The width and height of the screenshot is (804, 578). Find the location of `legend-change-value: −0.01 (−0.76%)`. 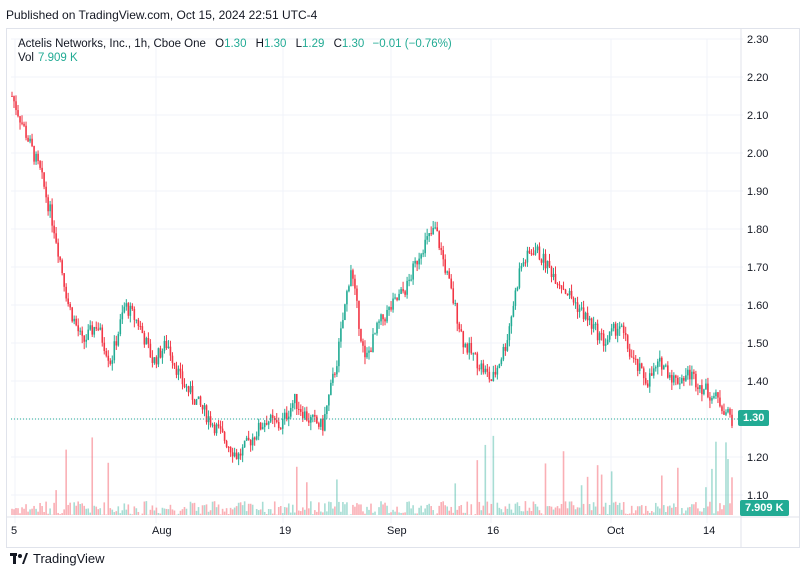

legend-change-value: −0.01 (−0.76%) is located at coordinates (412, 44).